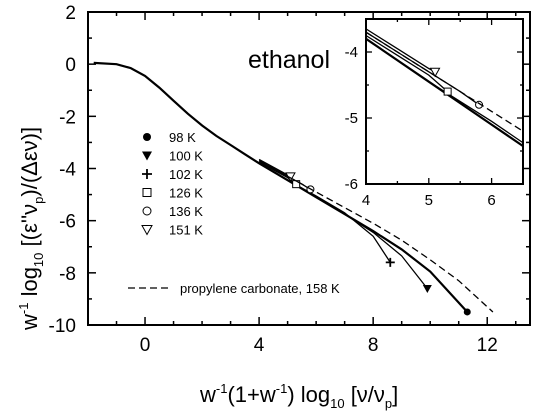 This screenshot has height=418, width=545. Describe the element at coordinates (289, 60) in the screenshot. I see `chart-title: ethanol` at that location.